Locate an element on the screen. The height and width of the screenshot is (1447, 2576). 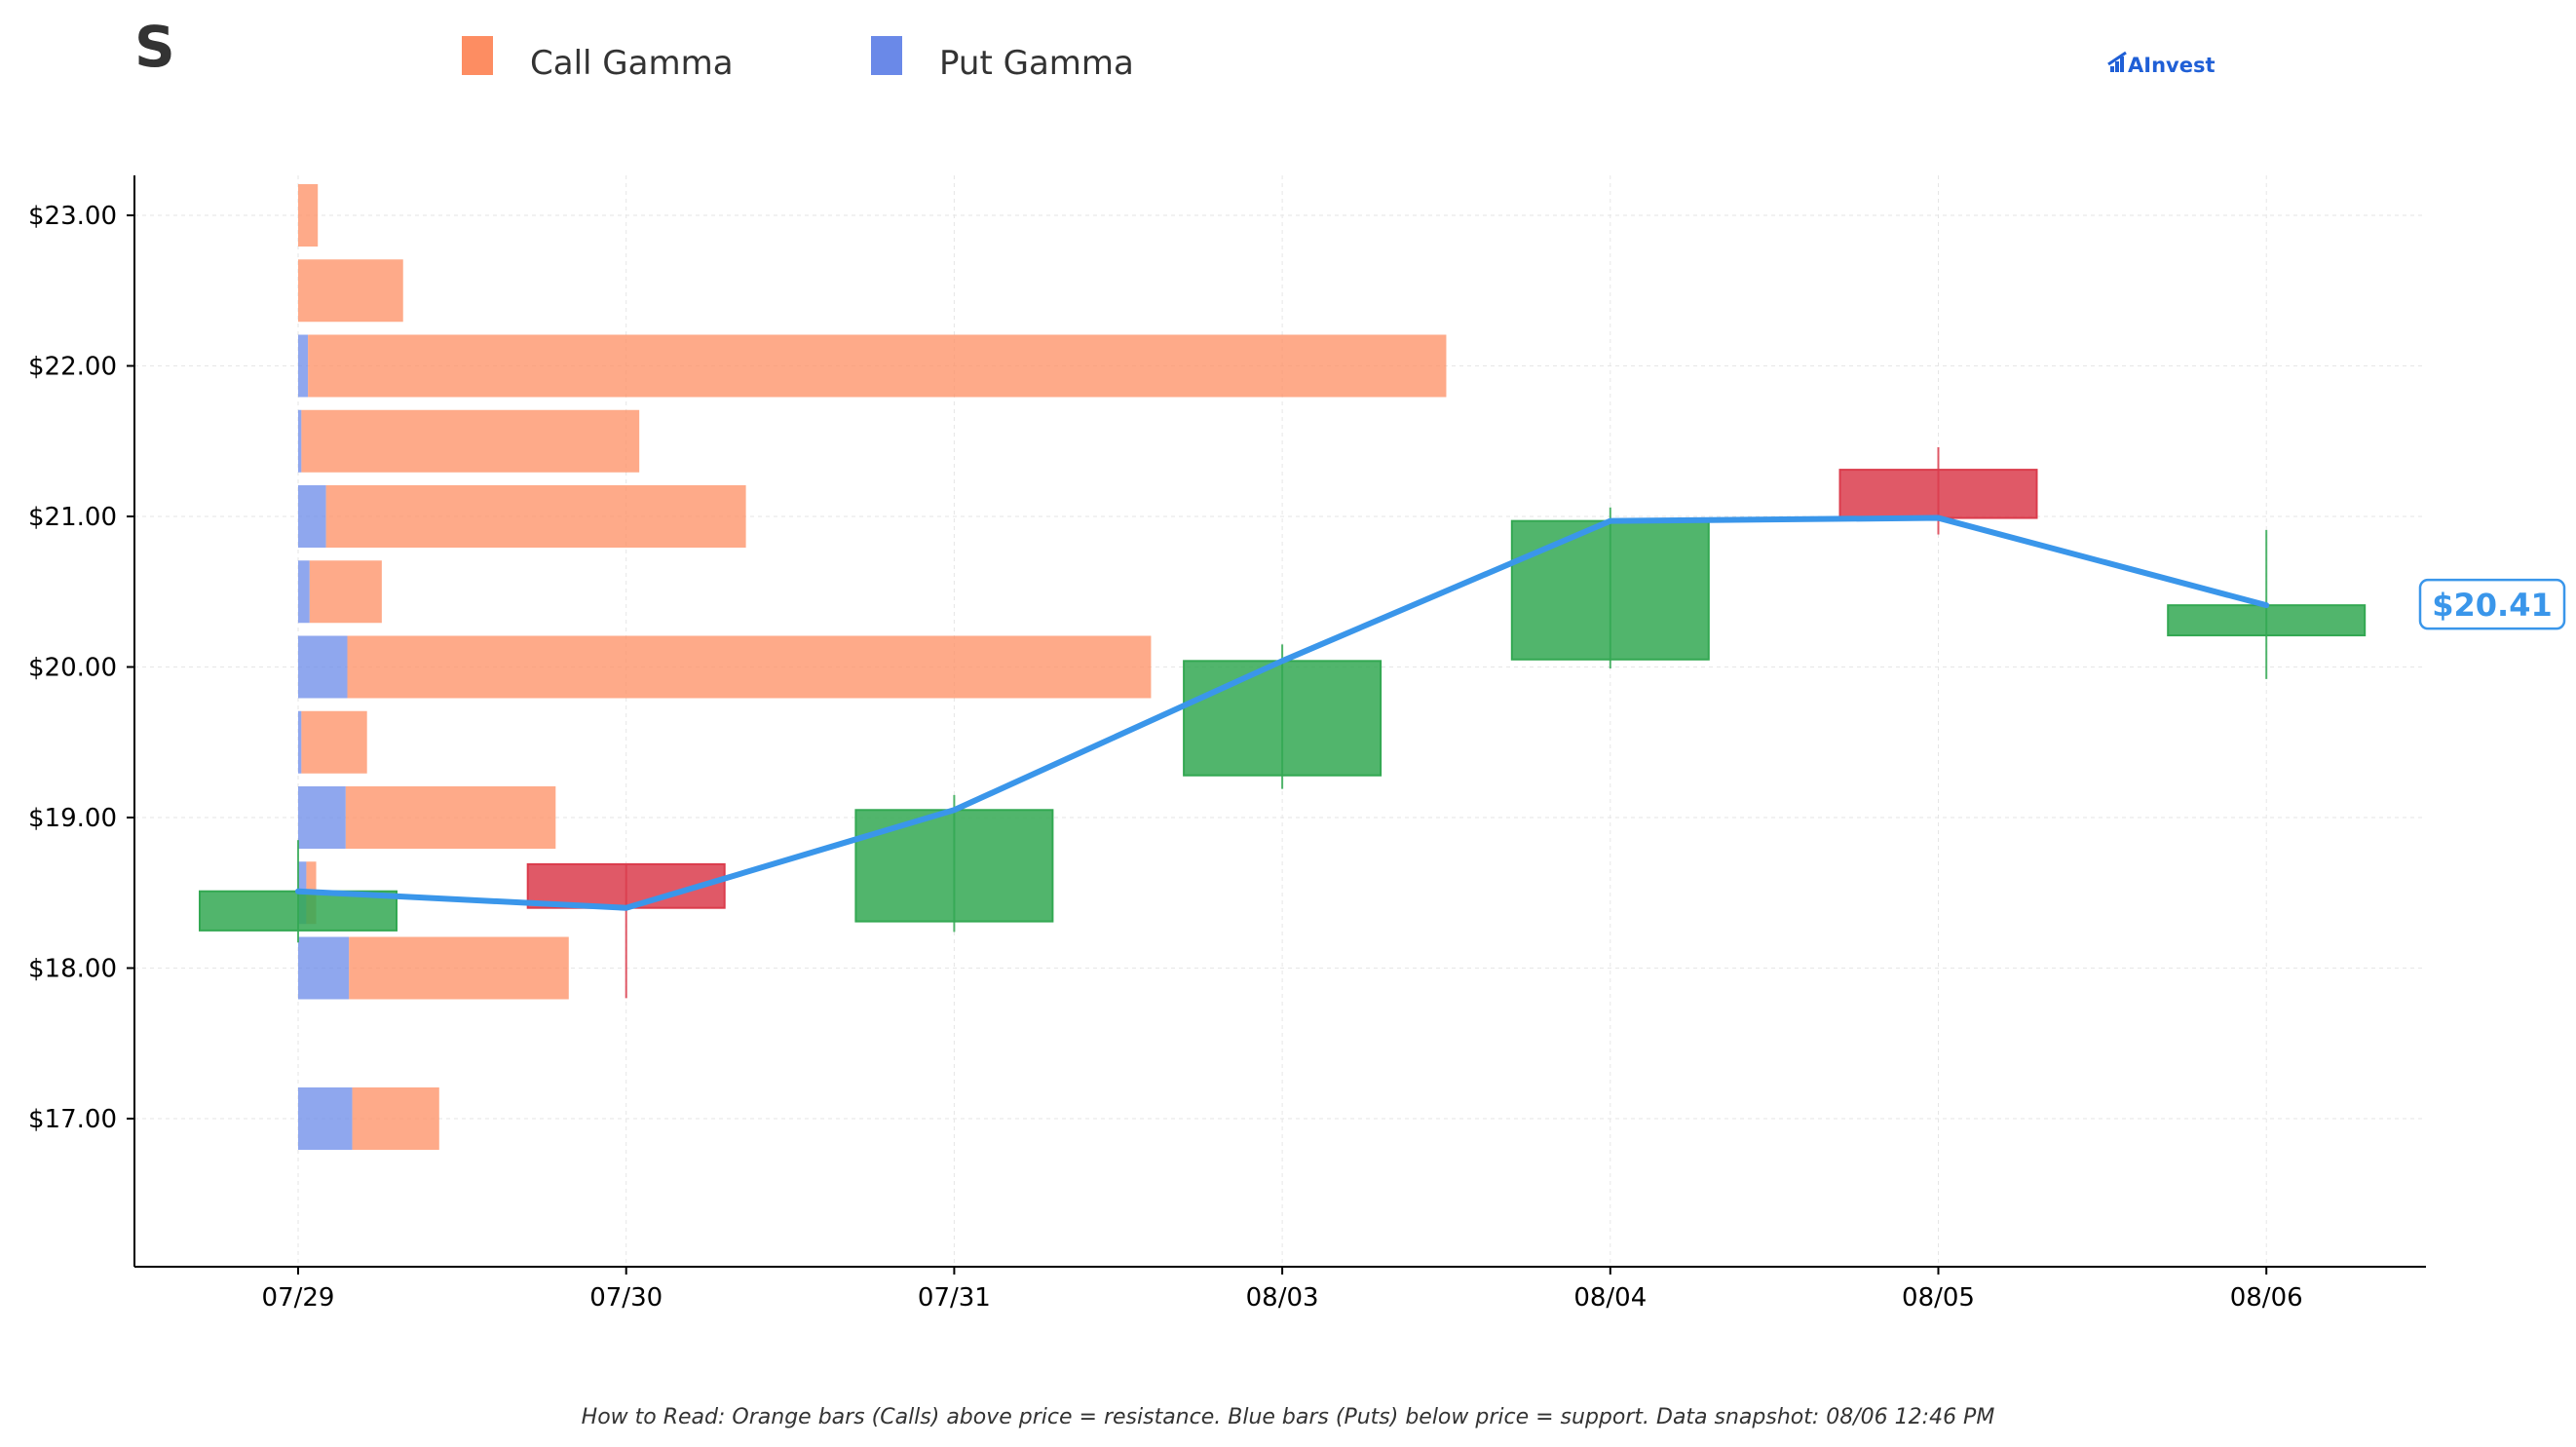
chart-icon is located at coordinates (2117, 61).